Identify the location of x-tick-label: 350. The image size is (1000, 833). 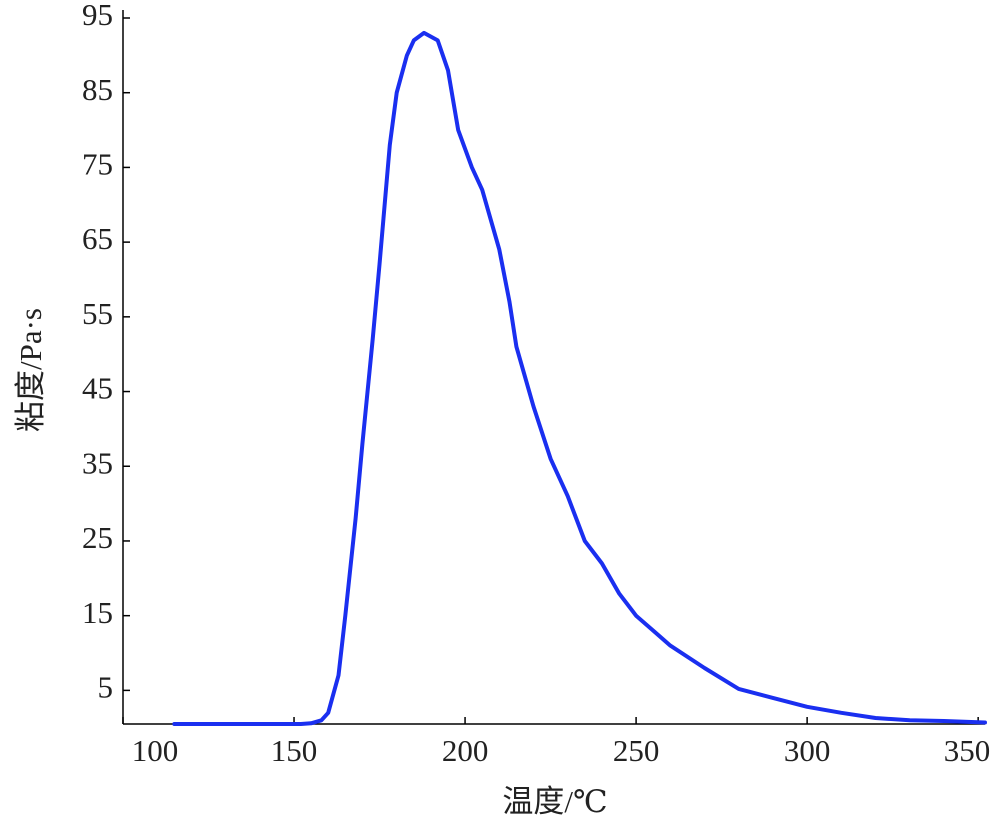
(967, 750).